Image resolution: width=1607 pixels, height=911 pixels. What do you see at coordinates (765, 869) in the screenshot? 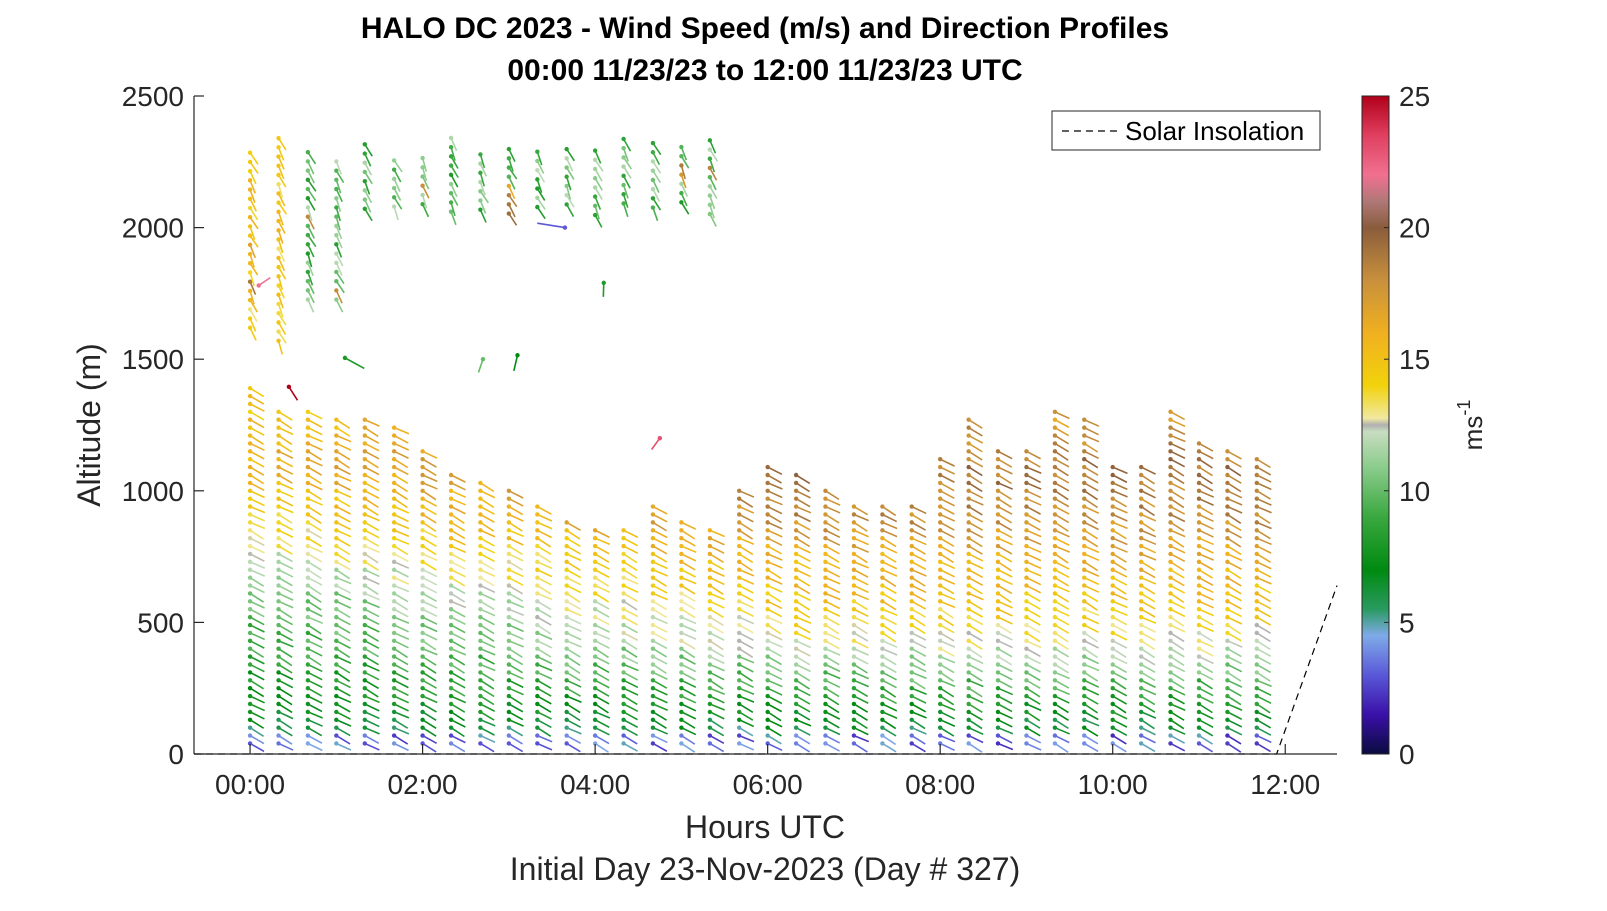
I see `x-axis-caption: Initial Day 23-Nov-2023 (Day # 327)` at bounding box center [765, 869].